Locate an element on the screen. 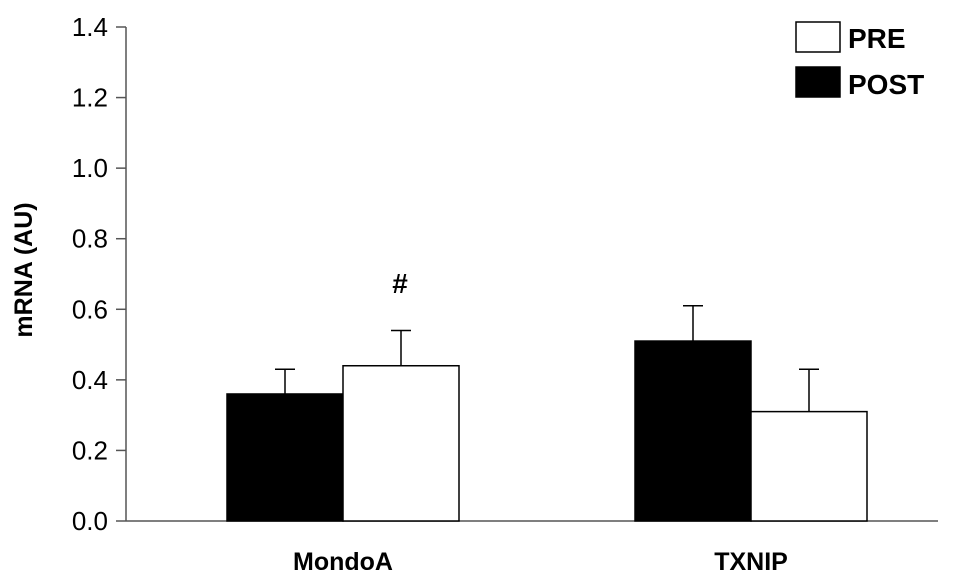 The height and width of the screenshot is (579, 953). y-tick-label: 0.2 is located at coordinates (90, 450).